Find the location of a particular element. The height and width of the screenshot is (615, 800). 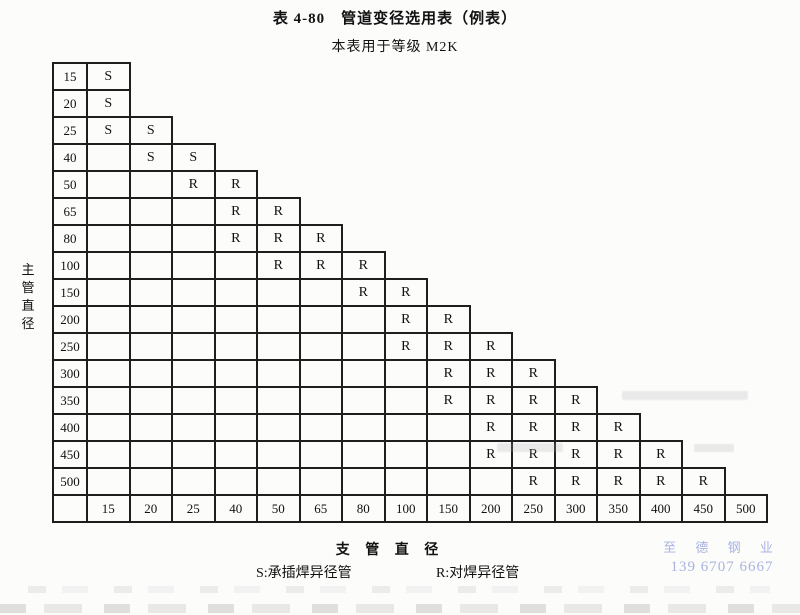

table-row: 15 S is located at coordinates (409, 76).